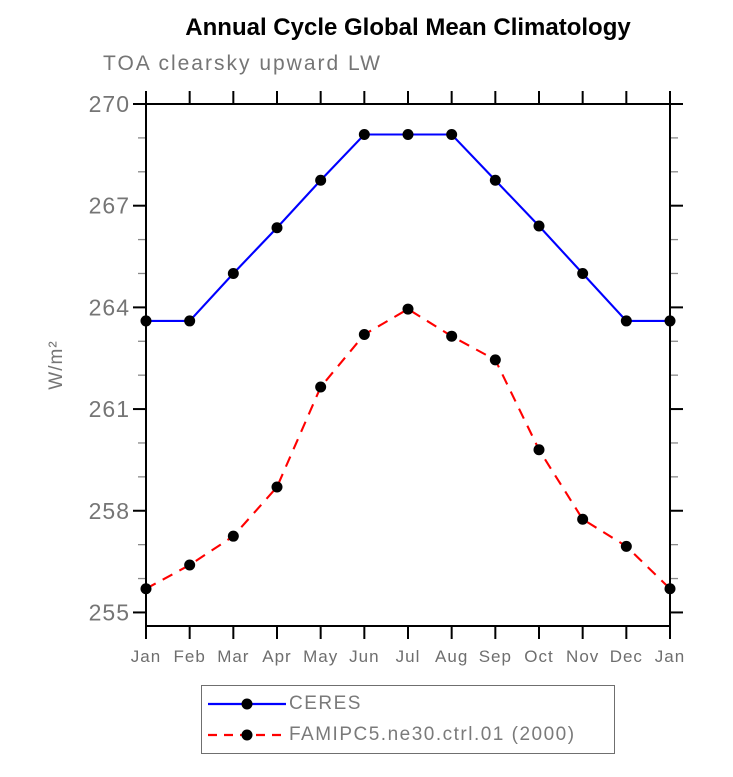 The width and height of the screenshot is (733, 777). I want to click on legend-item-model: FAMIPC5.ne30.ctrl.01 (2000), so click(409, 735).